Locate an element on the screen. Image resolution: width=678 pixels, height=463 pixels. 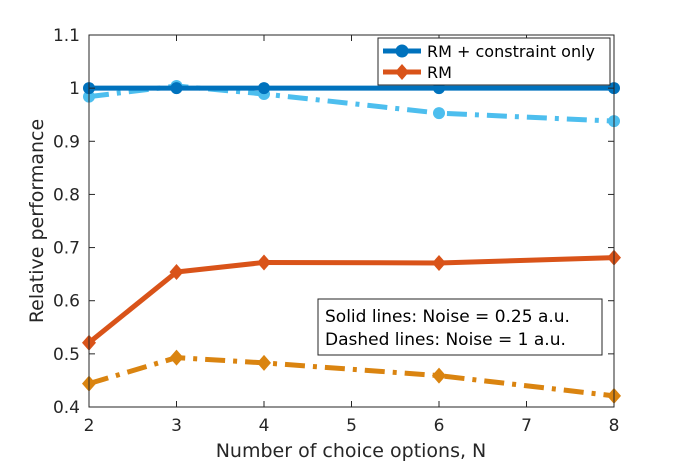
x-tick-label: 2 is located at coordinates (89, 426).